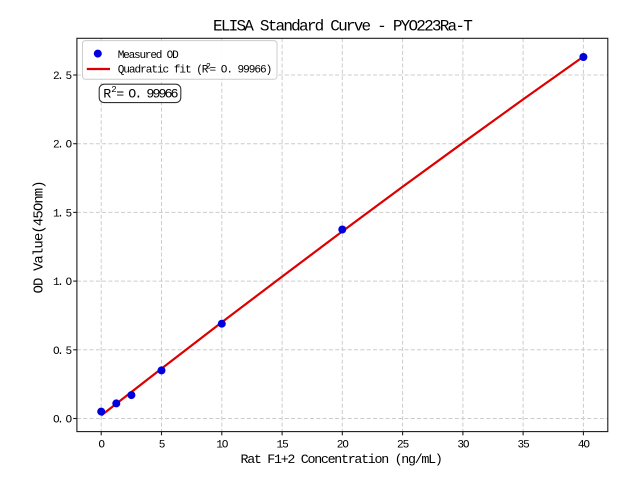  I want to click on svg-text: = O. 99966, so click(147, 93).